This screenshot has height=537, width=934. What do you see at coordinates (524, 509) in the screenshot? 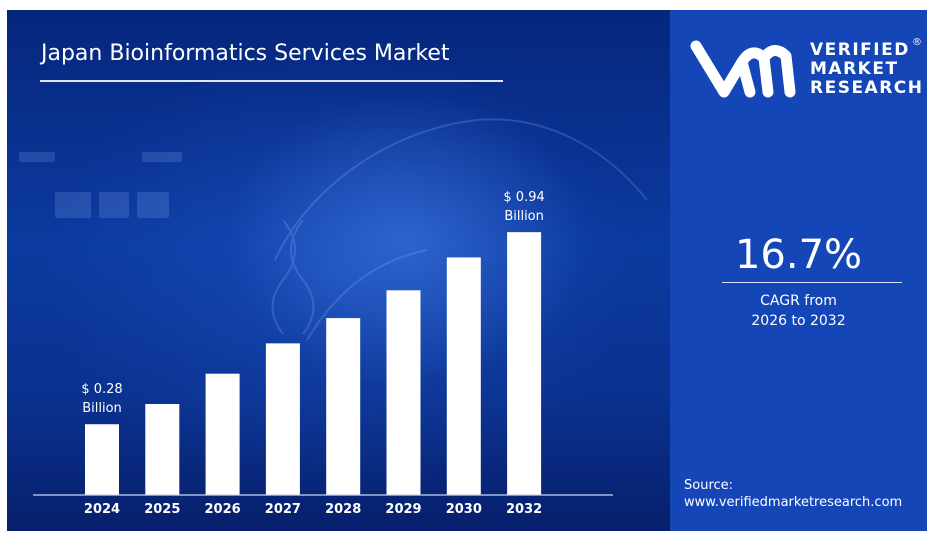
I see `x-tick-label-2032: 2032` at bounding box center [524, 509].